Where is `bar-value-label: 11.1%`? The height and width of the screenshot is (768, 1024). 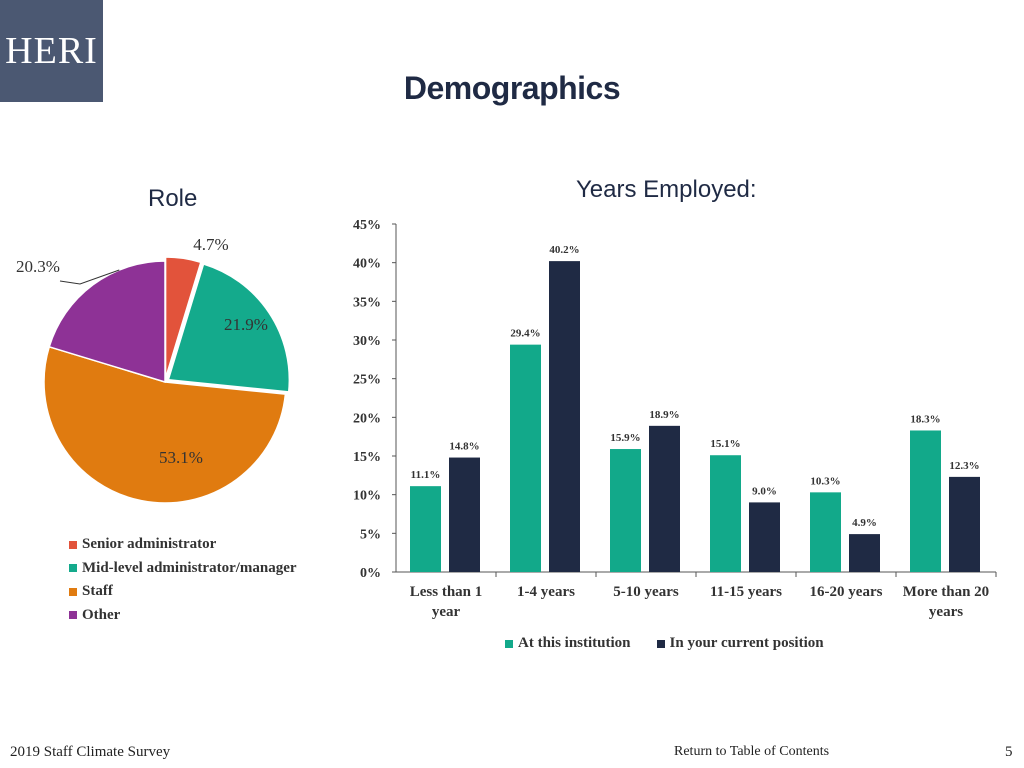
bar-value-label: 11.1% is located at coordinates (426, 475).